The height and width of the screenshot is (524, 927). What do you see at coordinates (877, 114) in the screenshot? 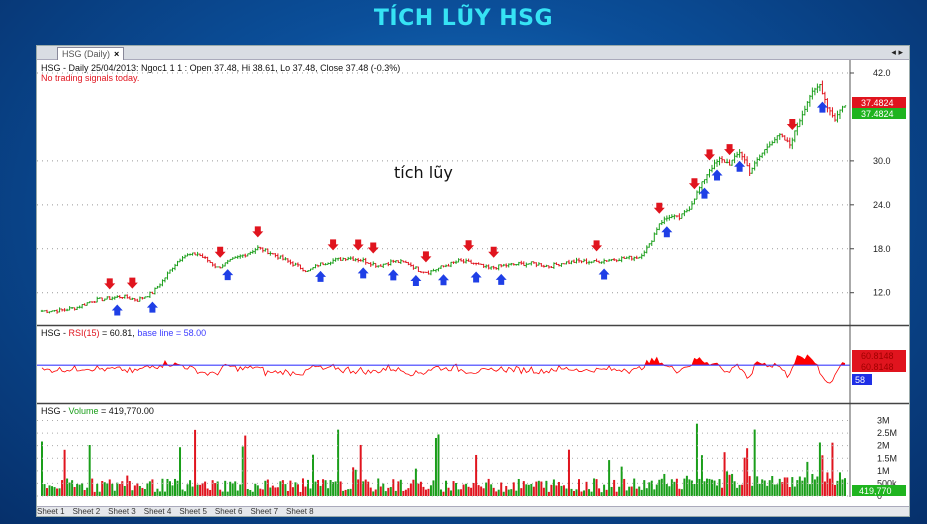
I see `last-price-label-green: 37.4824` at bounding box center [877, 114].